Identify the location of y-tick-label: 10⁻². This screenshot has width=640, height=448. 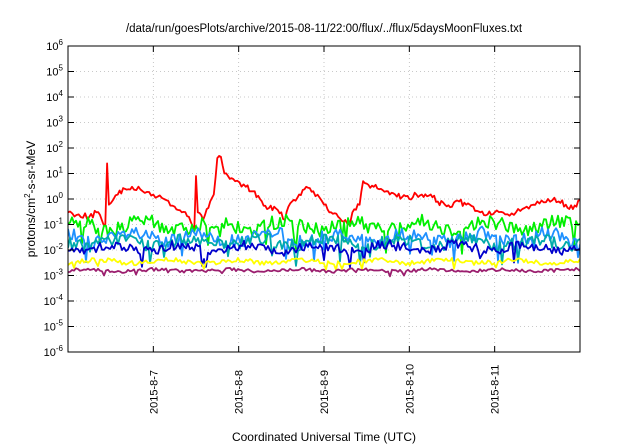
(54, 249).